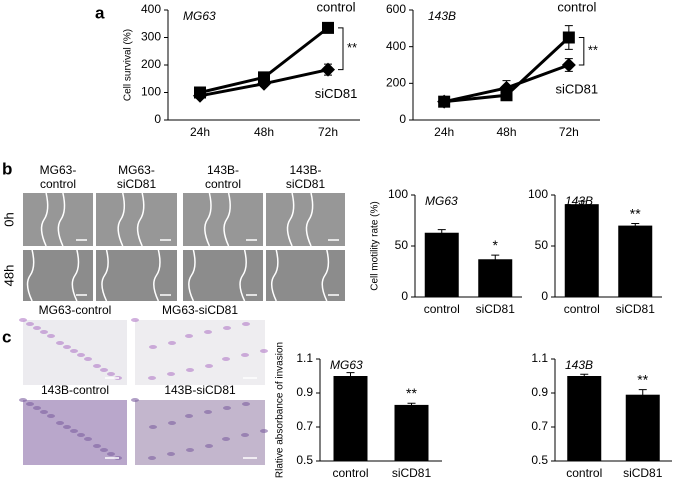  What do you see at coordinates (304, 460) in the screenshot?
I see `y-tick-label: 0.5` at bounding box center [304, 460].